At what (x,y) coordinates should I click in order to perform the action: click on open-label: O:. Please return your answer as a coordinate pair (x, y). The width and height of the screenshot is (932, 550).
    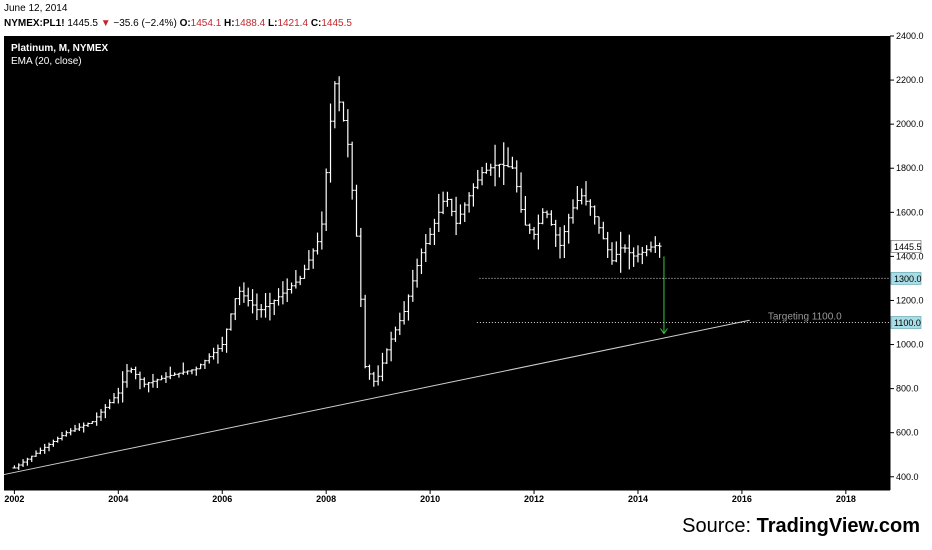
    Looking at the image, I should click on (185, 23).